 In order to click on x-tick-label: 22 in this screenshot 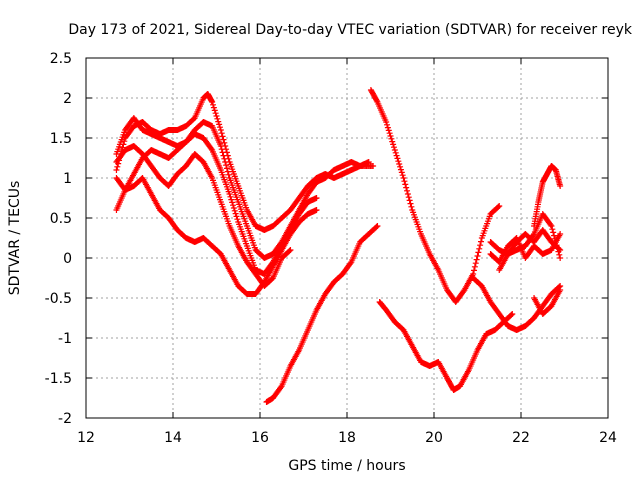, I will do `click(521, 438)`.